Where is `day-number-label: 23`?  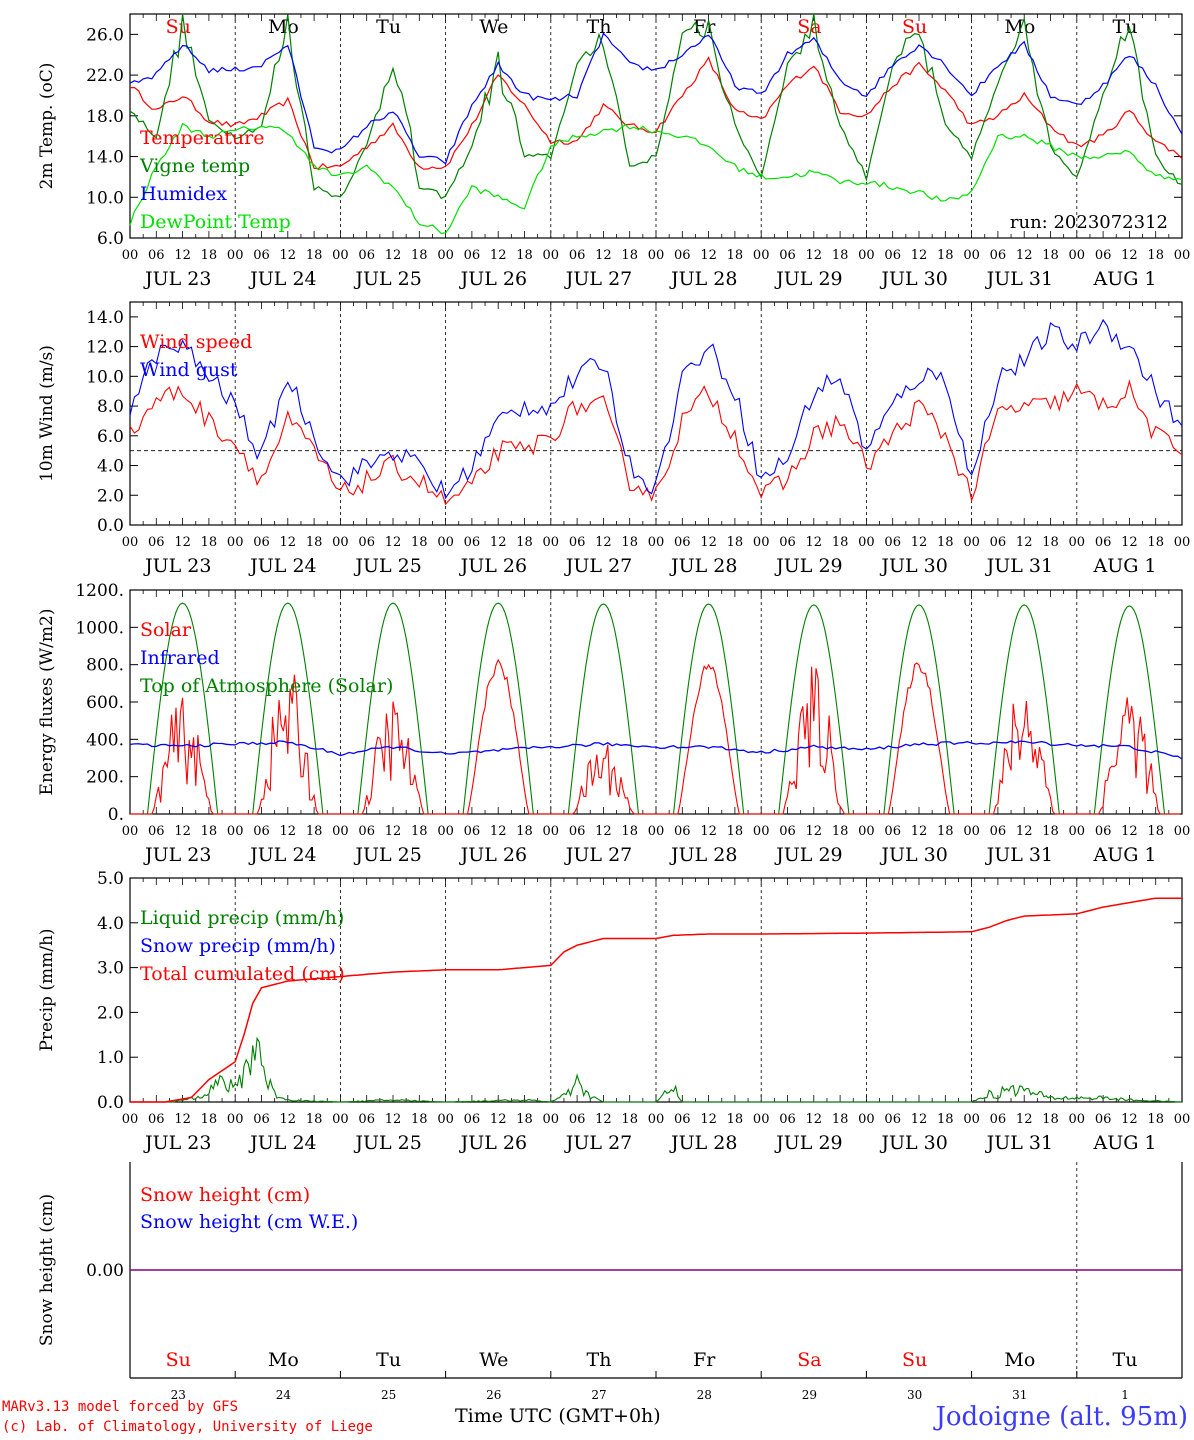
day-number-label: 23 is located at coordinates (178, 1395).